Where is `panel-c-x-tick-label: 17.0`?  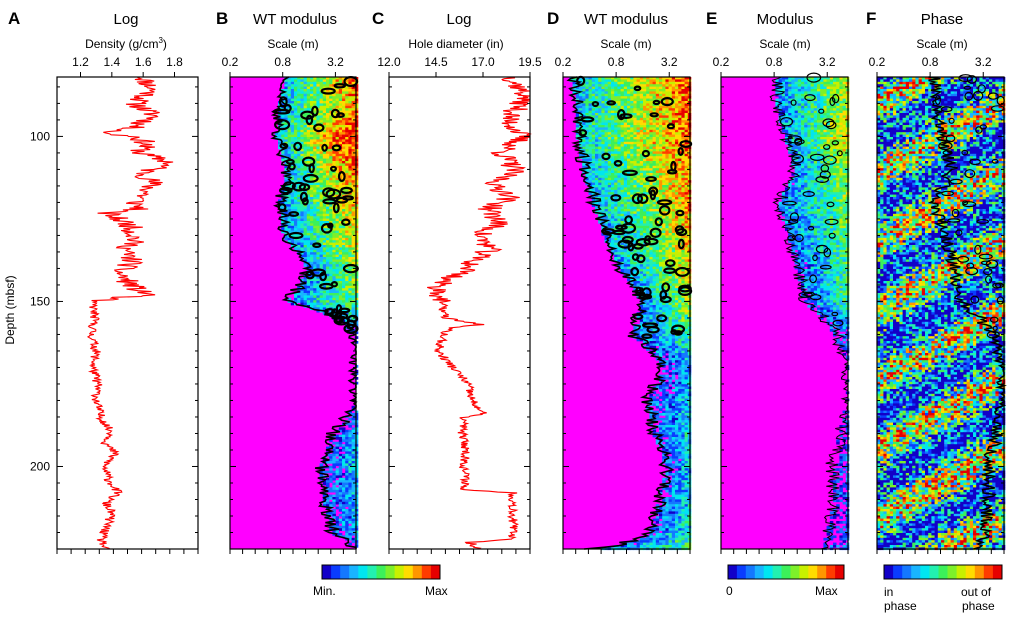
panel-c-x-tick-label: 17.0 is located at coordinates (483, 62).